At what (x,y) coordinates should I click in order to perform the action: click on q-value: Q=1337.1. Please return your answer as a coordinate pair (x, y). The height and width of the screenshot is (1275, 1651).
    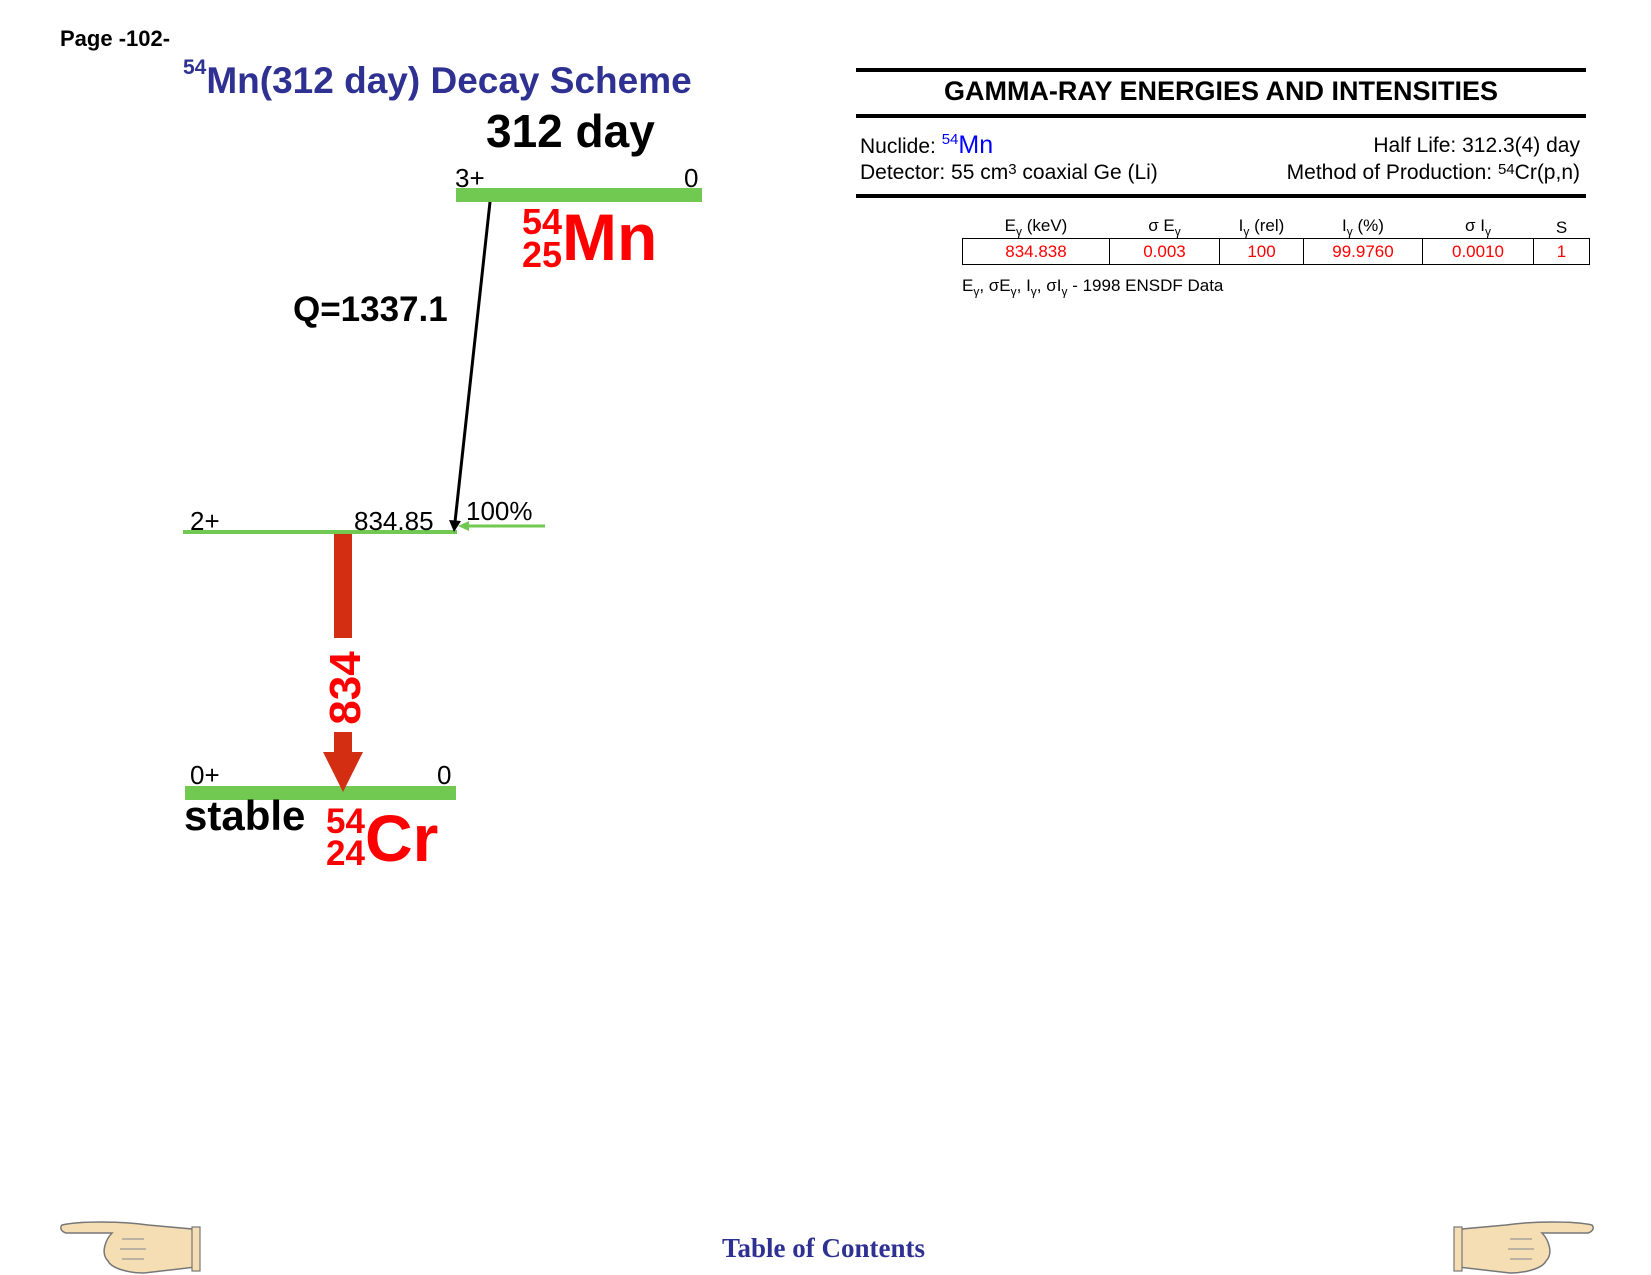
    Looking at the image, I should click on (370, 309).